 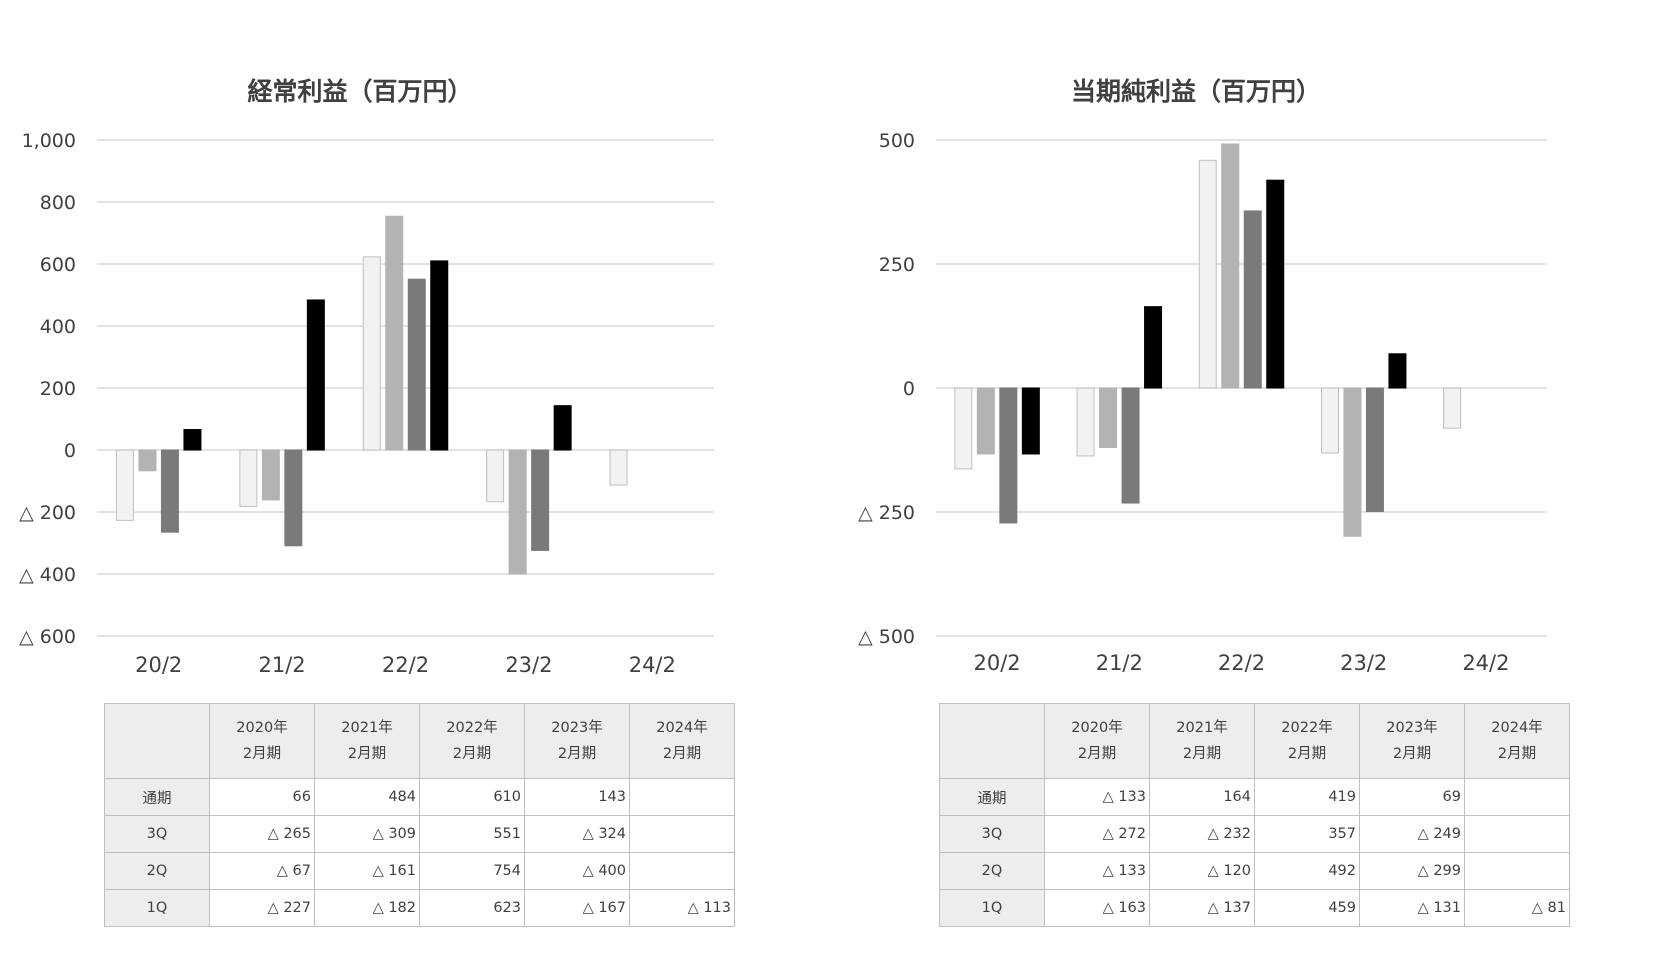 I want to click on table-cell: △ 167, so click(x=577, y=908).